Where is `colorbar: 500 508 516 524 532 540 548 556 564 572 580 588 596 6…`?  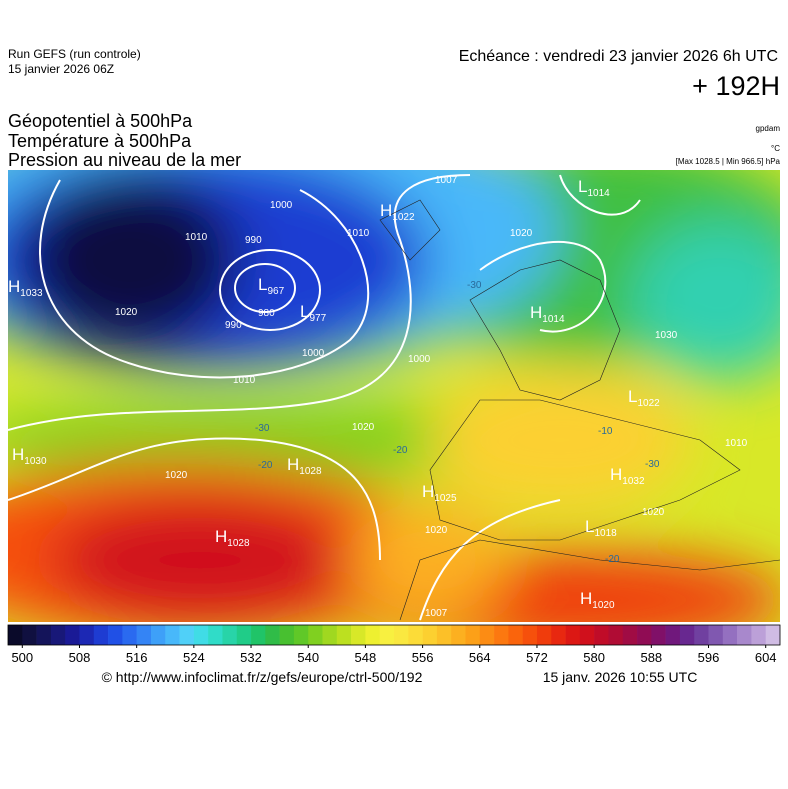
colorbar: 500 508 516 524 532 540 548 556 564 572 580 588 596 6… is located at coordinates (394, 644).